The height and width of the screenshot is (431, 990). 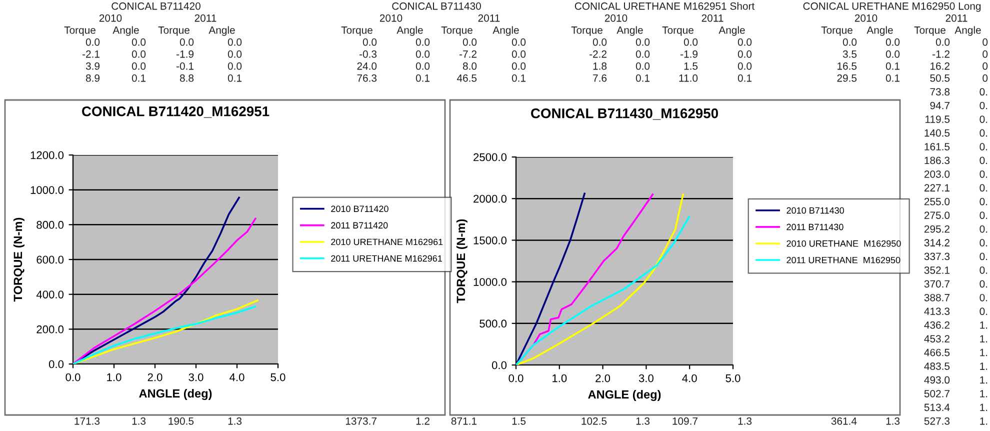 What do you see at coordinates (600, 78) in the screenshot?
I see `text: 7.6` at bounding box center [600, 78].